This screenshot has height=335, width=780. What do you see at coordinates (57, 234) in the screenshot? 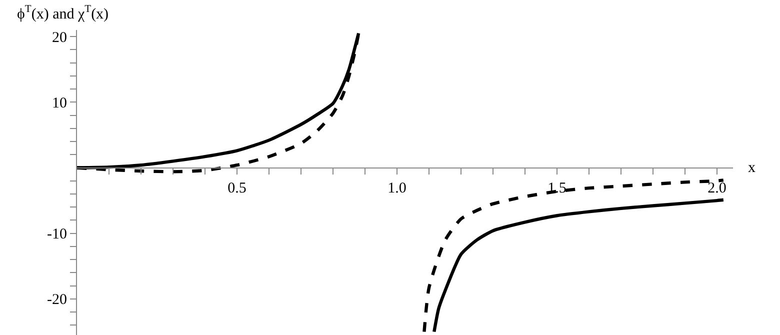
I see `y-tick-label: -10` at bounding box center [57, 234].